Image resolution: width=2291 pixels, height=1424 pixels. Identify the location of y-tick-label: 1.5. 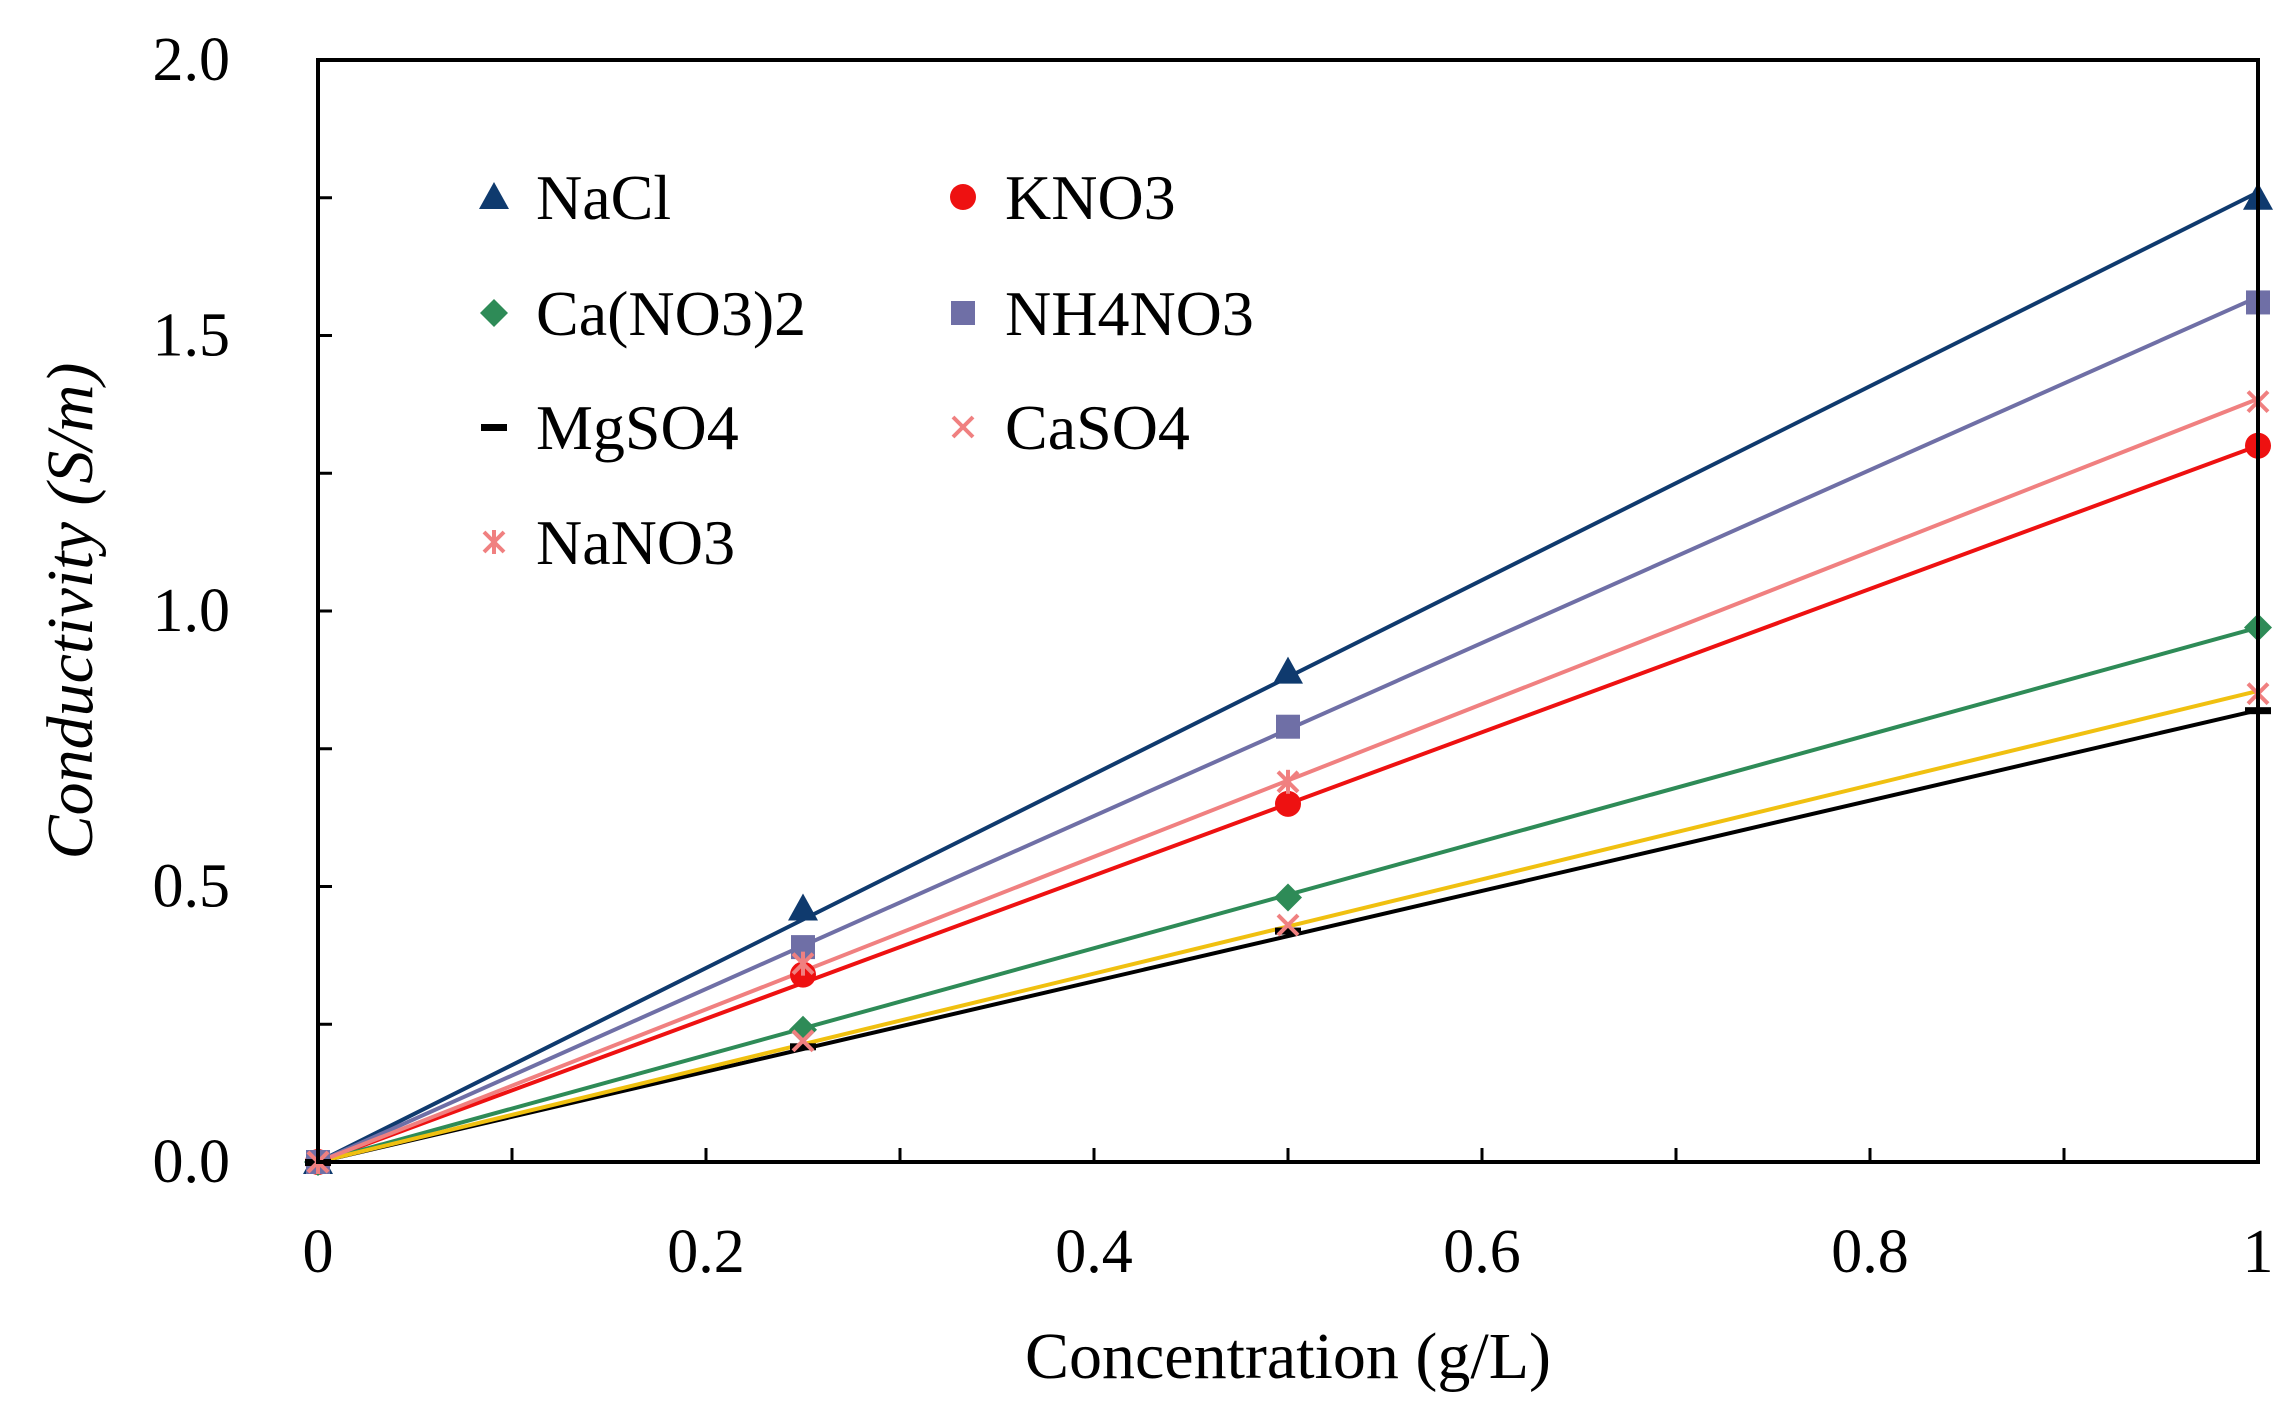
(192, 336).